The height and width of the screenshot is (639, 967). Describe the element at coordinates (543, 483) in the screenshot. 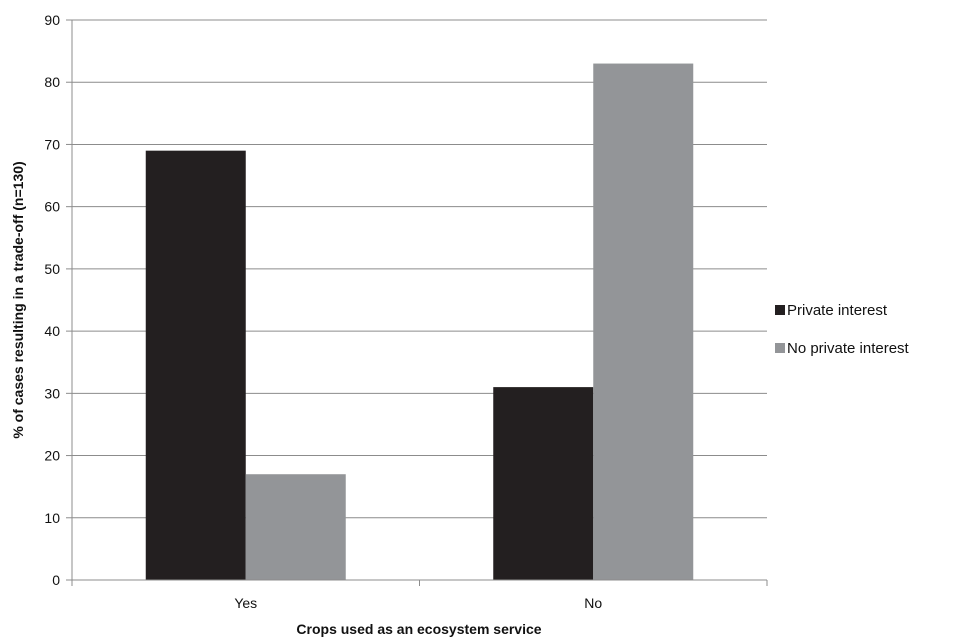

I see `bar-private-interest-no` at that location.